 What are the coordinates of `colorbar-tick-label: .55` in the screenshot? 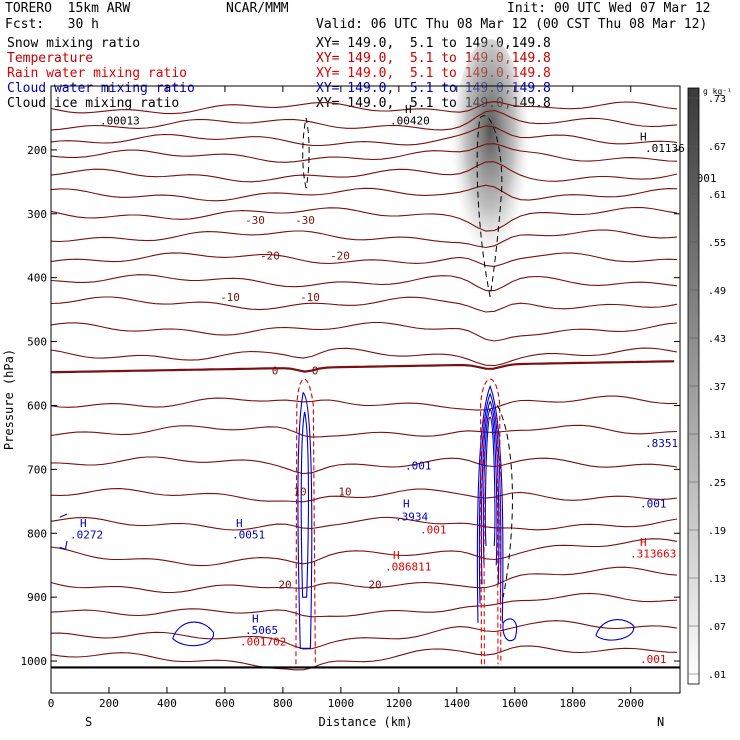 It's located at (717, 243).